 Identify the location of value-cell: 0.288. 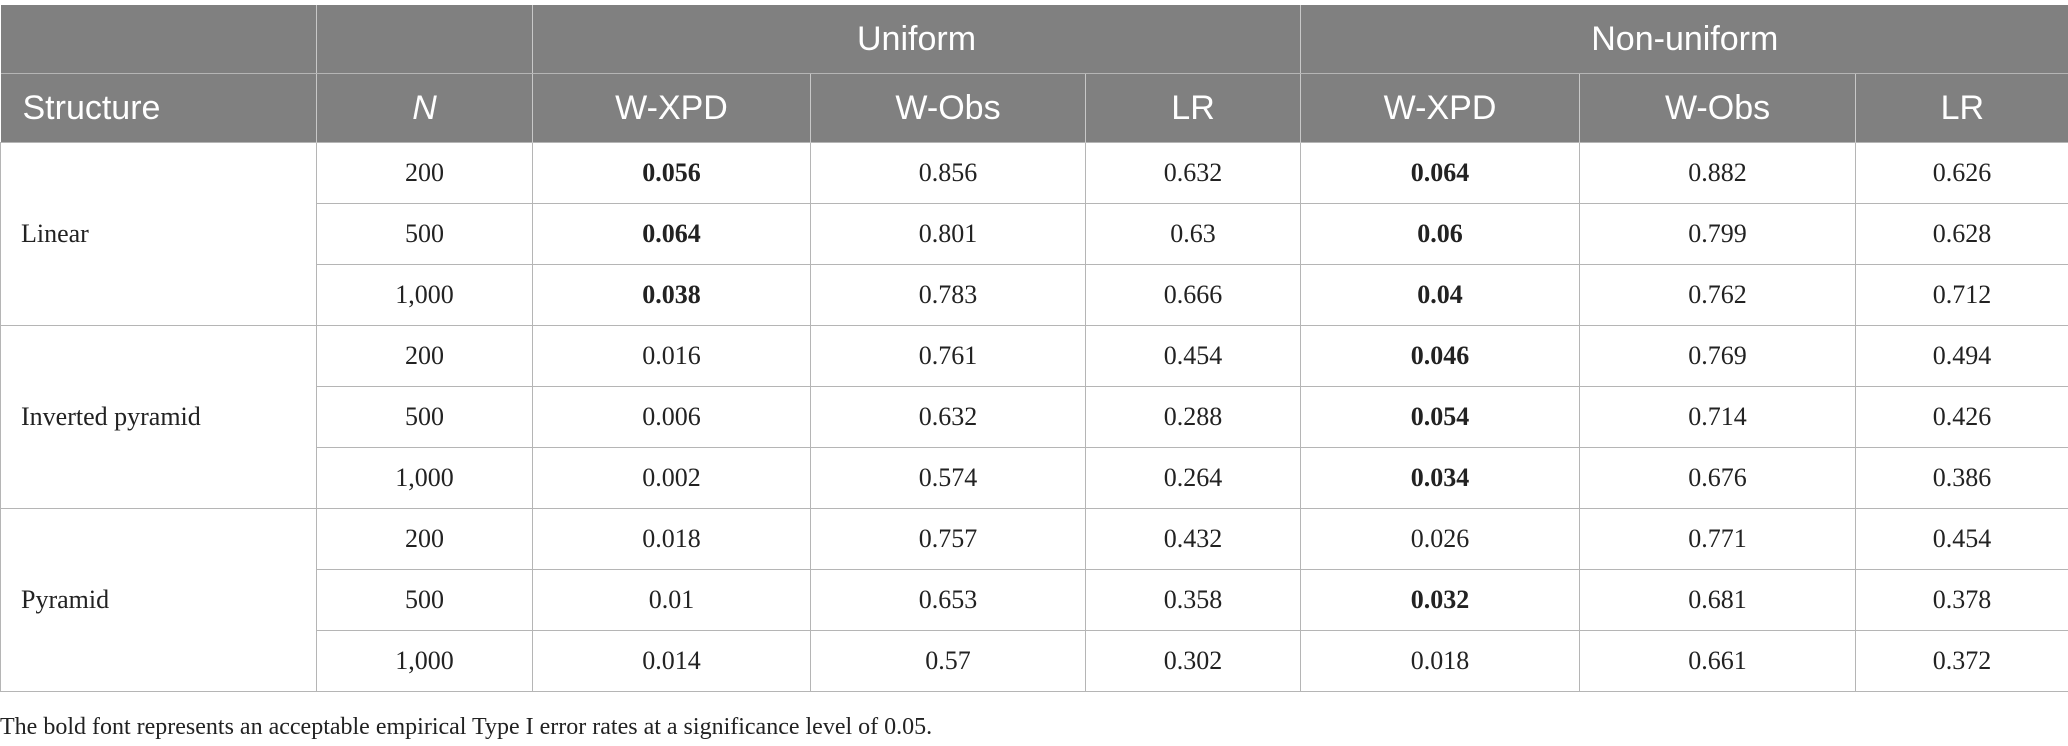
(1193, 417).